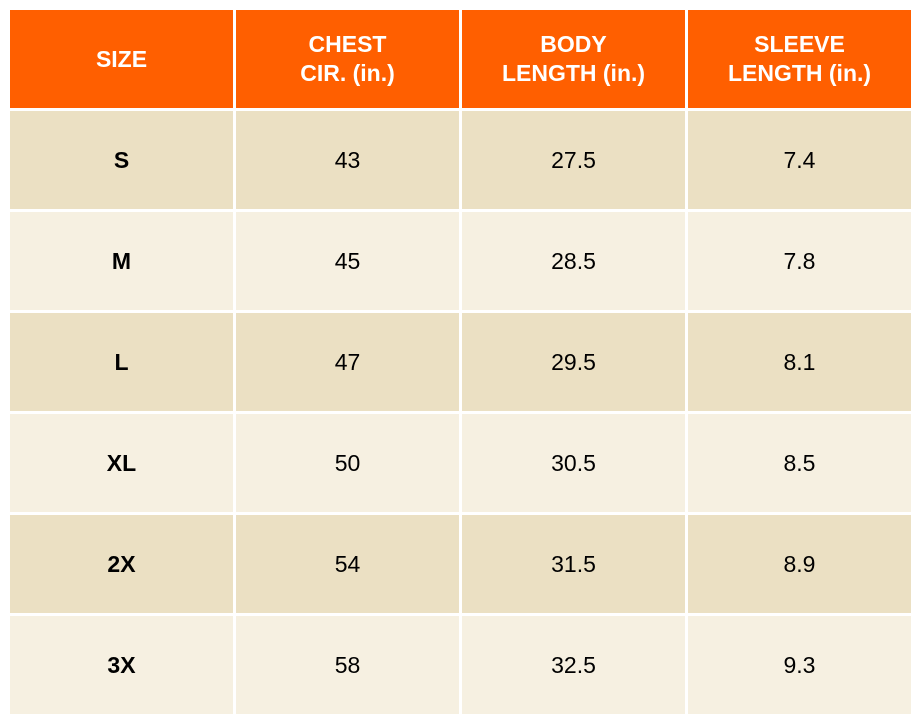 This screenshot has height=724, width=921. I want to click on cell-sleeve-length: 7.4, so click(799, 160).